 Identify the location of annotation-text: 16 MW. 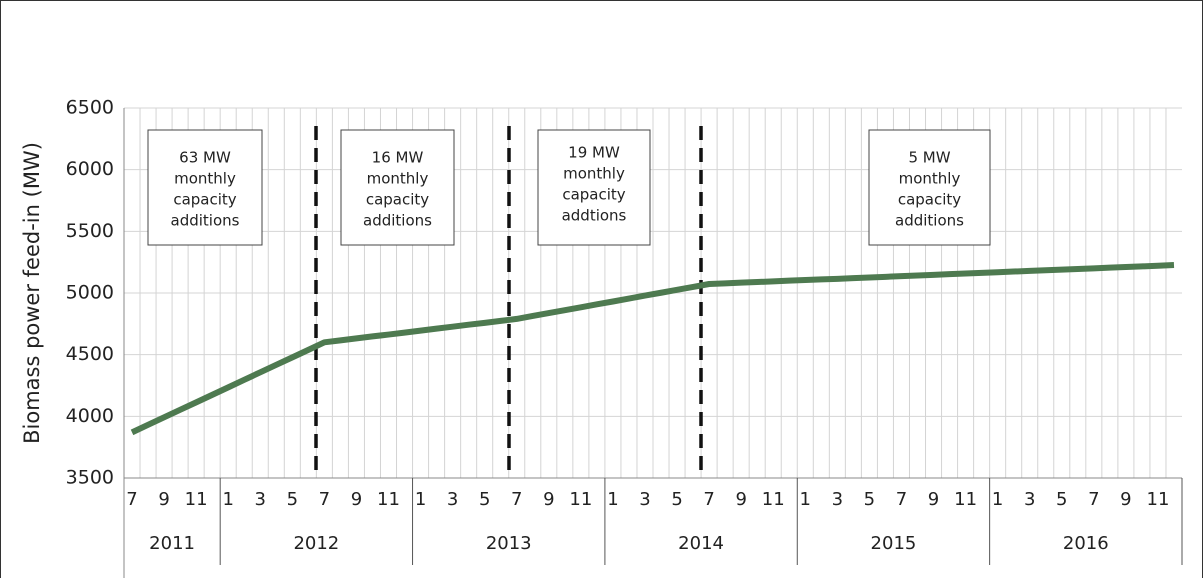
(398, 158).